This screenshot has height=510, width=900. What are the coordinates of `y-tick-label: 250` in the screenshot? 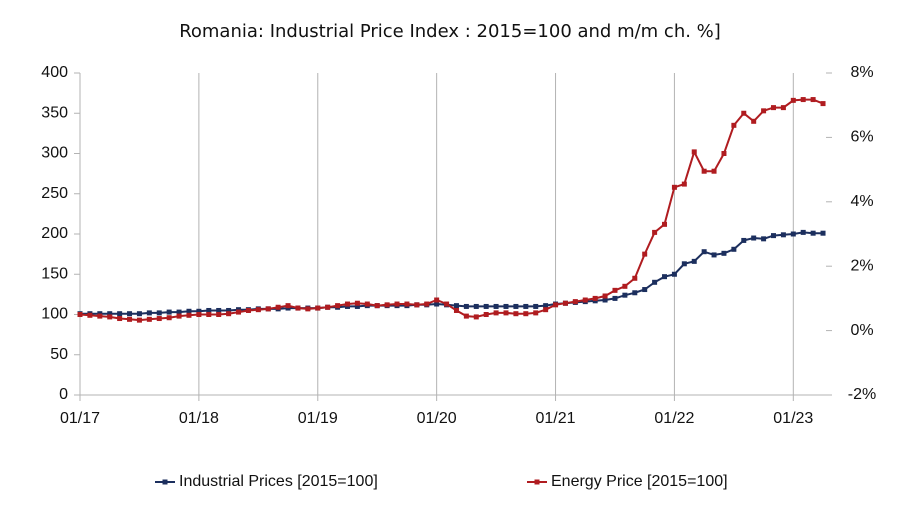 It's located at (54, 193).